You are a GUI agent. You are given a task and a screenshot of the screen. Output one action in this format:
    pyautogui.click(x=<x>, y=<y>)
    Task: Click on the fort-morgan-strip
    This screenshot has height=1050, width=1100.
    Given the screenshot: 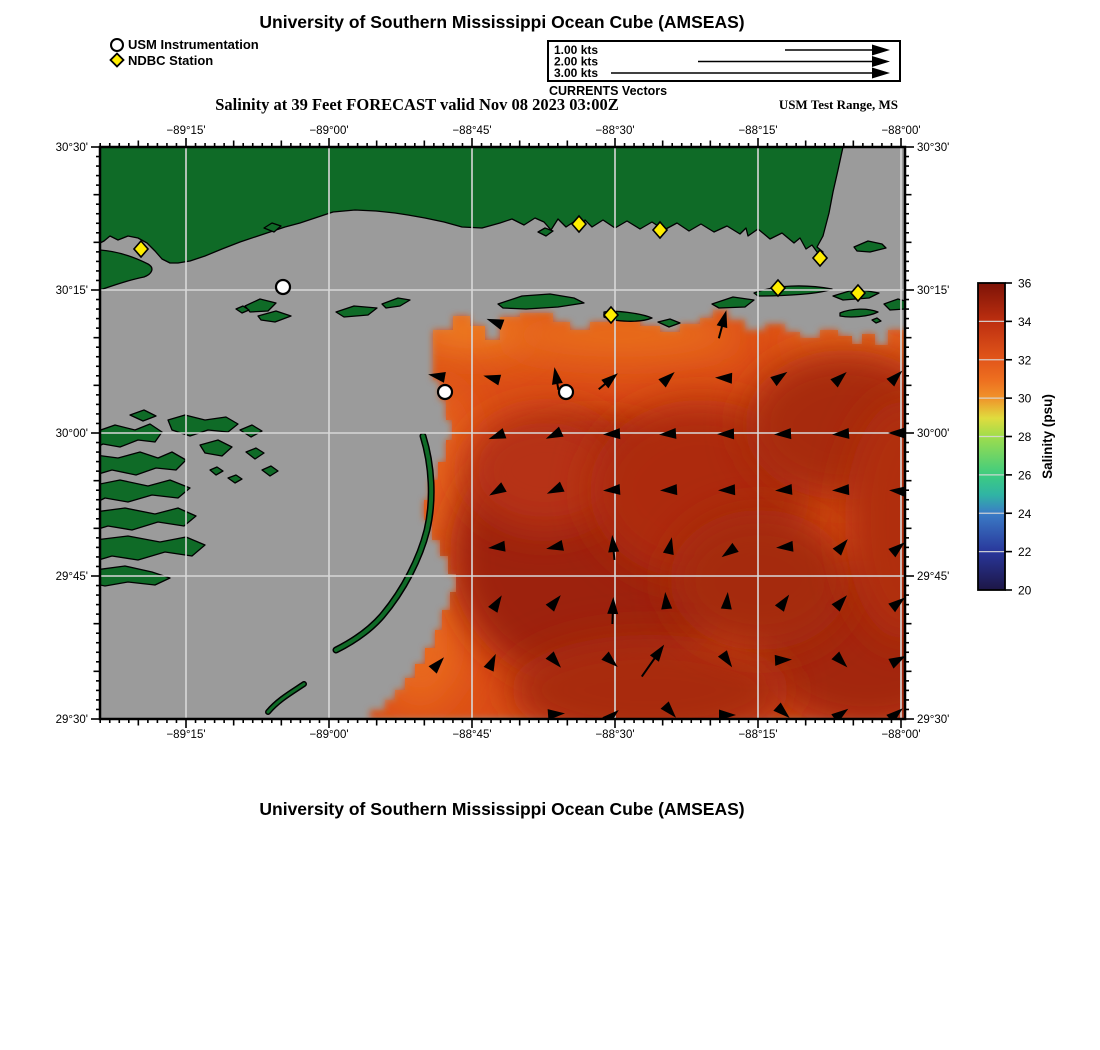 What is the action you would take?
    pyautogui.click(x=870, y=246)
    